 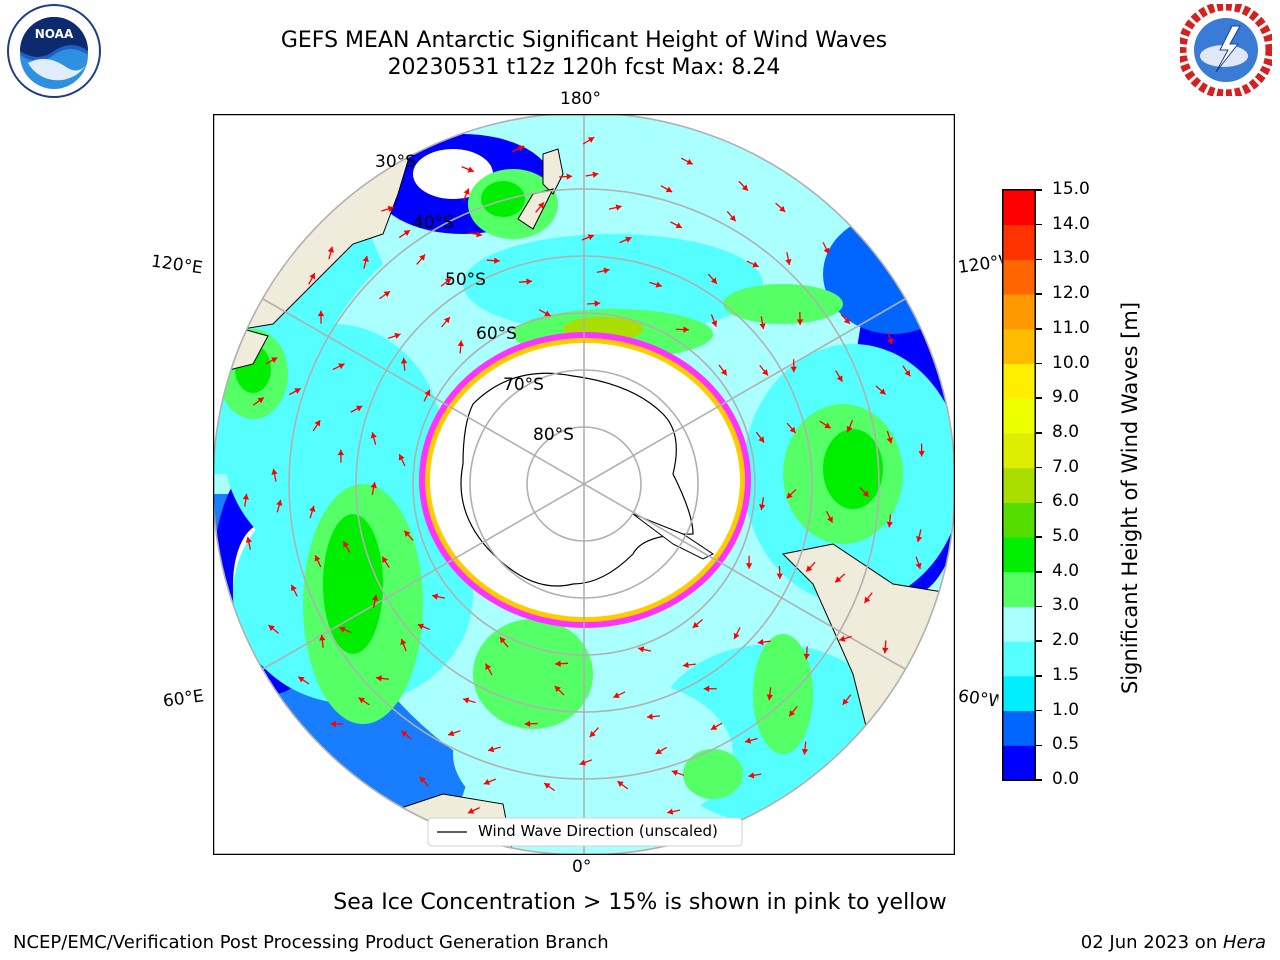 I want to click on lat-label-60s: 60°S, so click(x=496, y=334).